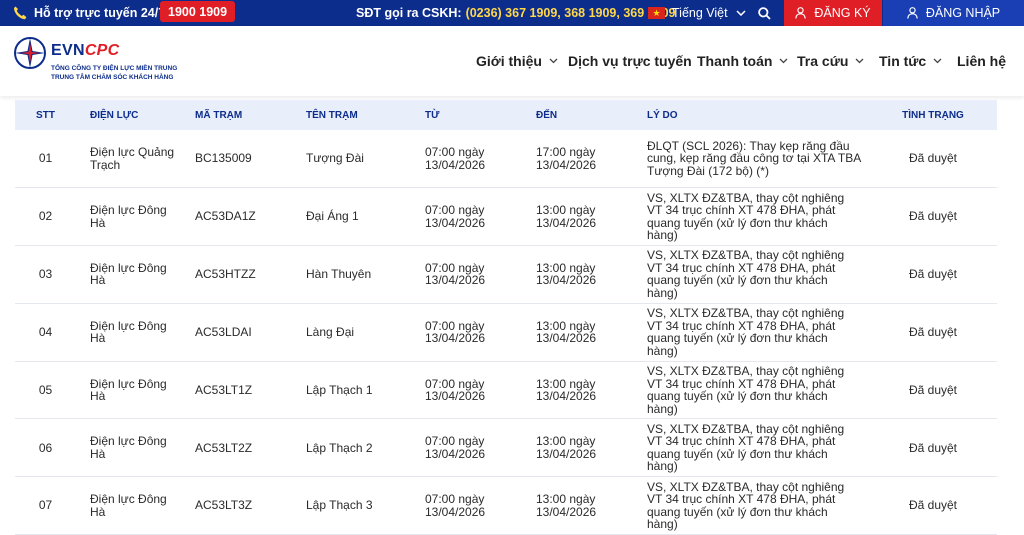 The width and height of the screenshot is (1024, 535). Describe the element at coordinates (30, 55) in the screenshot. I see `evn-emblem-icon` at that location.